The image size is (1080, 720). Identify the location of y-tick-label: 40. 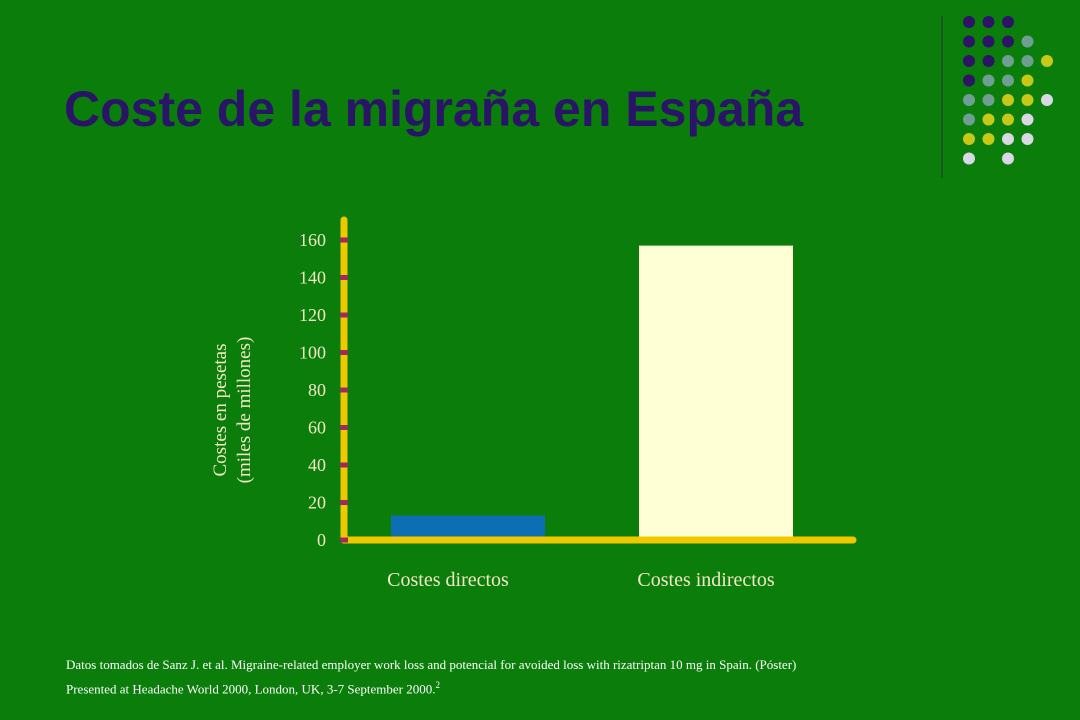
(317, 465).